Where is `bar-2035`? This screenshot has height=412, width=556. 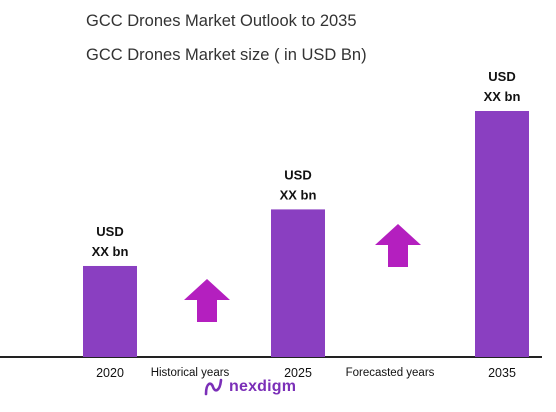 bar-2035 is located at coordinates (502, 234).